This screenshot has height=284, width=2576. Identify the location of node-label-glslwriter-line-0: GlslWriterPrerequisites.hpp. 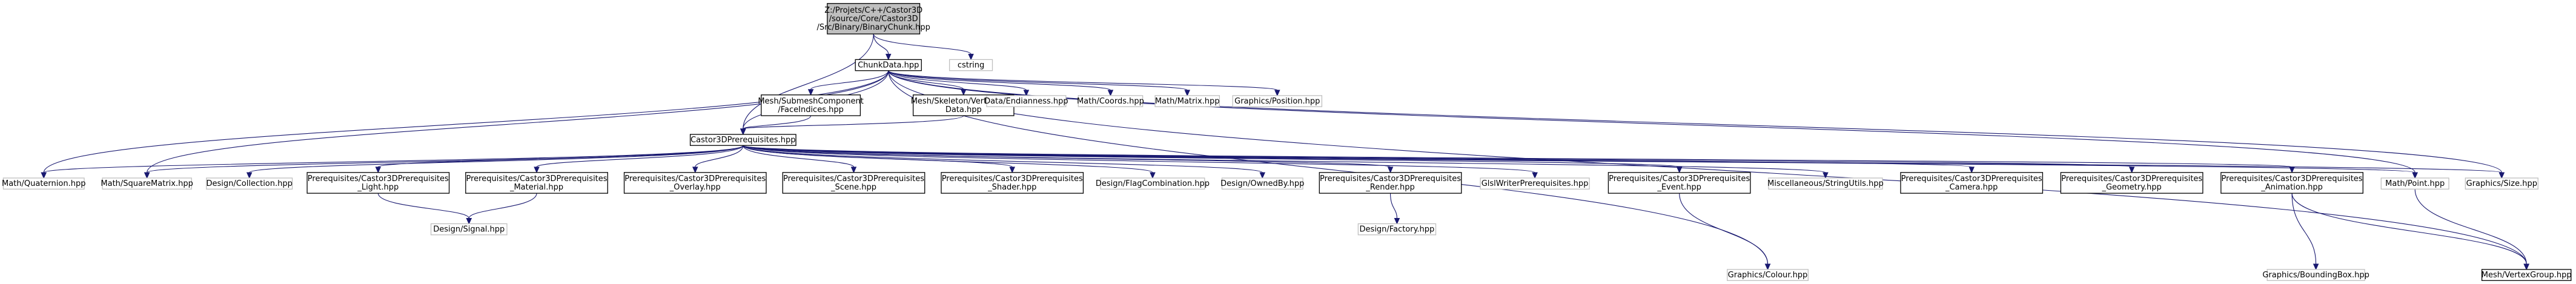
(1535, 183).